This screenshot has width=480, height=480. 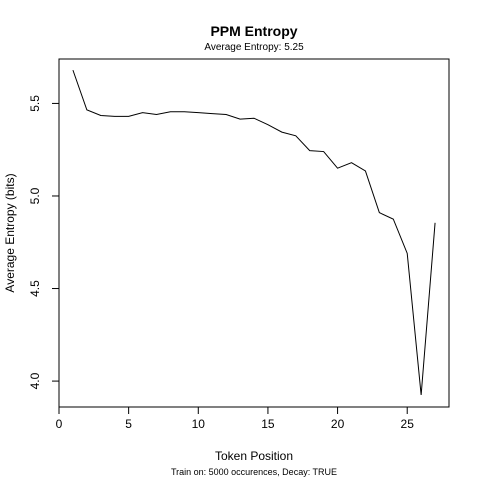 I want to click on x-tick-label: 5, so click(x=128, y=424).